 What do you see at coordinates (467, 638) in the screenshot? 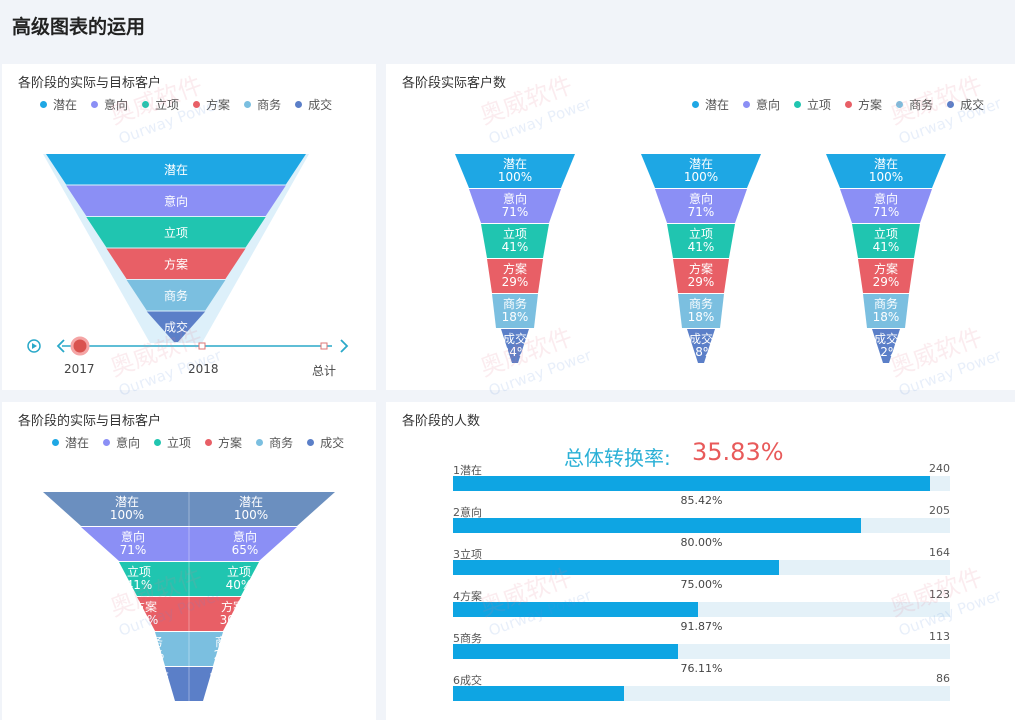
I see `bar-category-label: 5商务` at bounding box center [467, 638].